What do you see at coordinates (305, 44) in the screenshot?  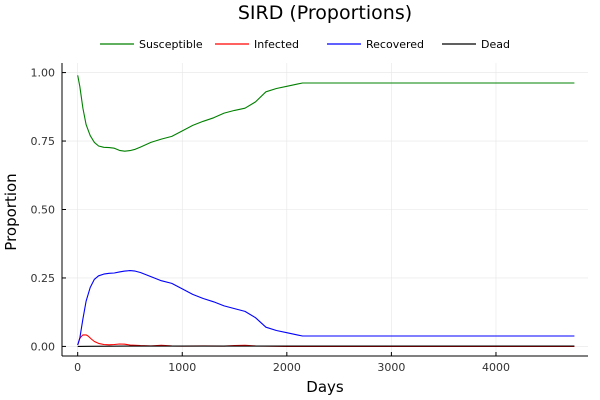 I see `legend: Susceptible Infected Recovered Dead` at bounding box center [305, 44].